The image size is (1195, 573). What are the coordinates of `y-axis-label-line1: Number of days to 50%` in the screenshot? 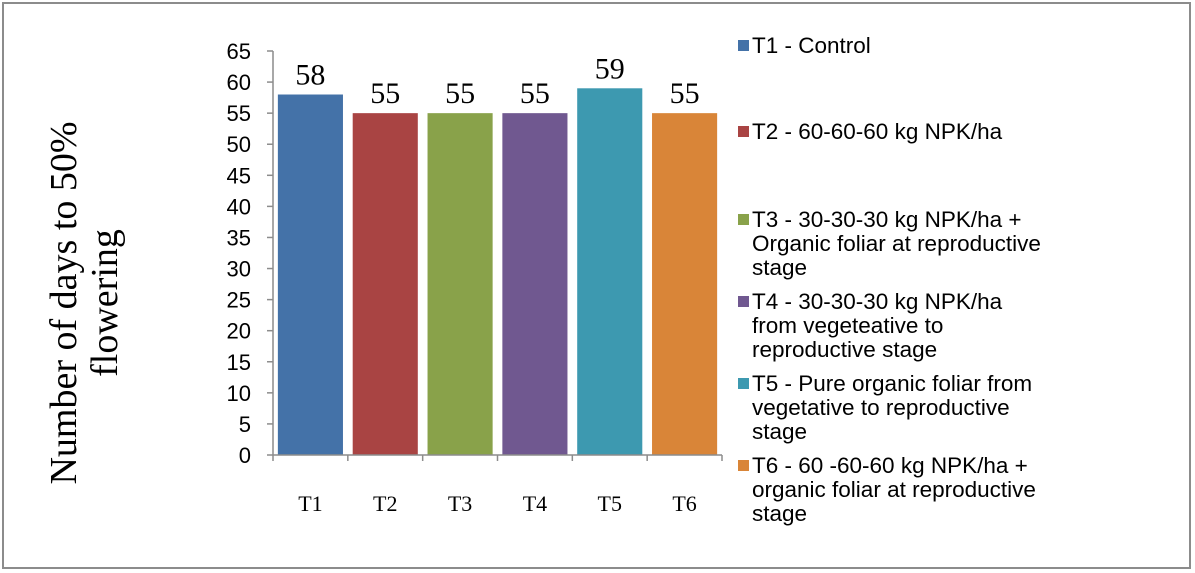 It's located at (64, 302).